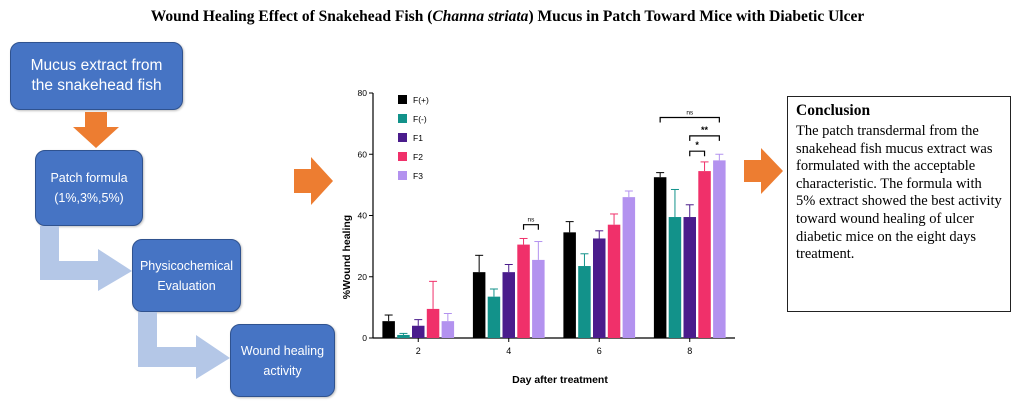  Describe the element at coordinates (186, 275) in the screenshot. I see `physicochemical-box: Physicochemical Evaluation` at that location.